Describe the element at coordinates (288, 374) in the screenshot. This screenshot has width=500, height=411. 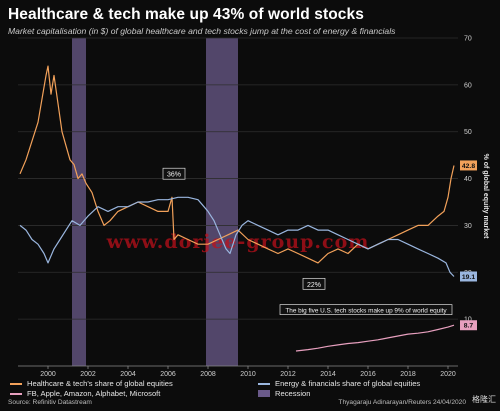
I see `x-tick-label: 2012` at that location.